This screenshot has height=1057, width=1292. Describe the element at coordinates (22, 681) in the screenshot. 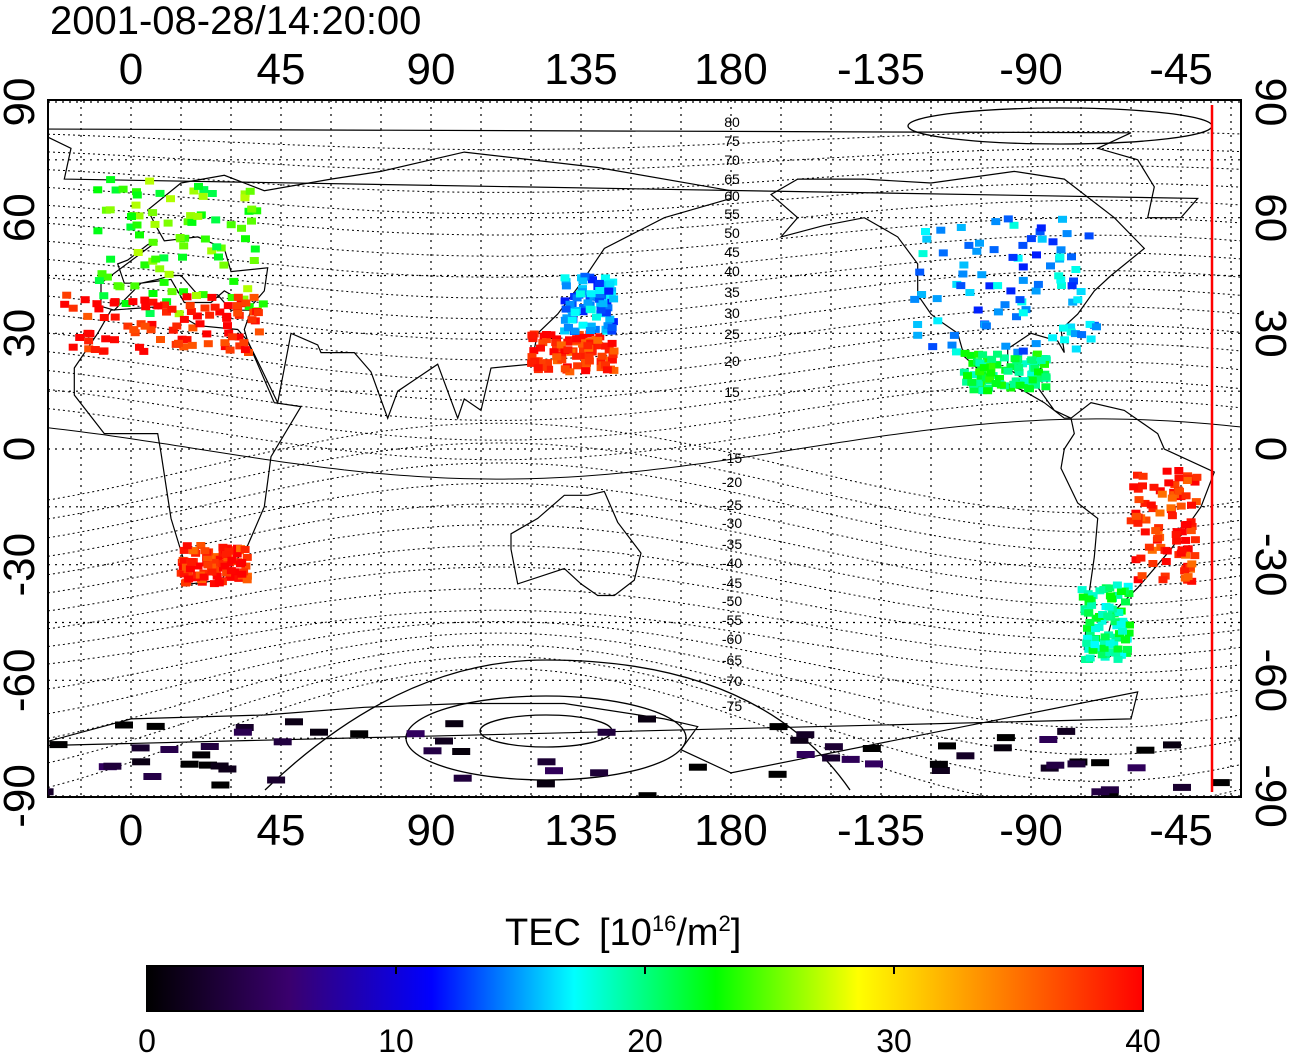

I see `left-lat-label: -60` at that location.